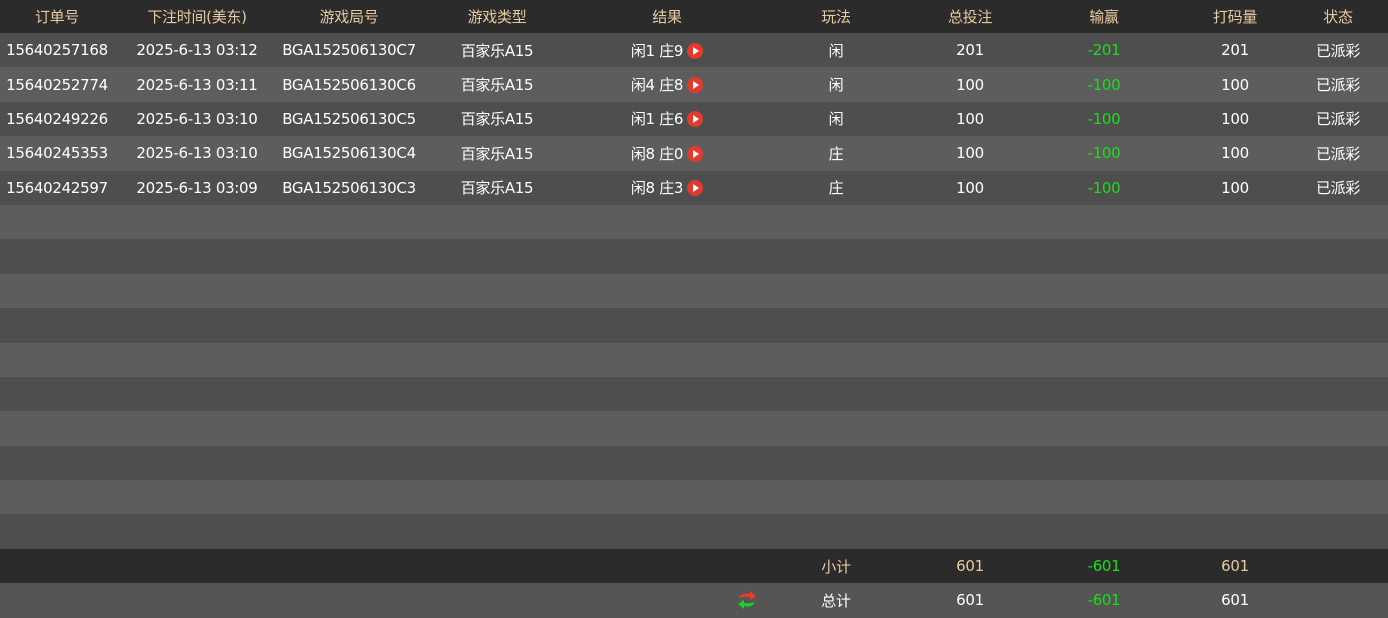 The width and height of the screenshot is (1388, 618). What do you see at coordinates (349, 50) in the screenshot?
I see `round-text: BGA152506130C7` at bounding box center [349, 50].